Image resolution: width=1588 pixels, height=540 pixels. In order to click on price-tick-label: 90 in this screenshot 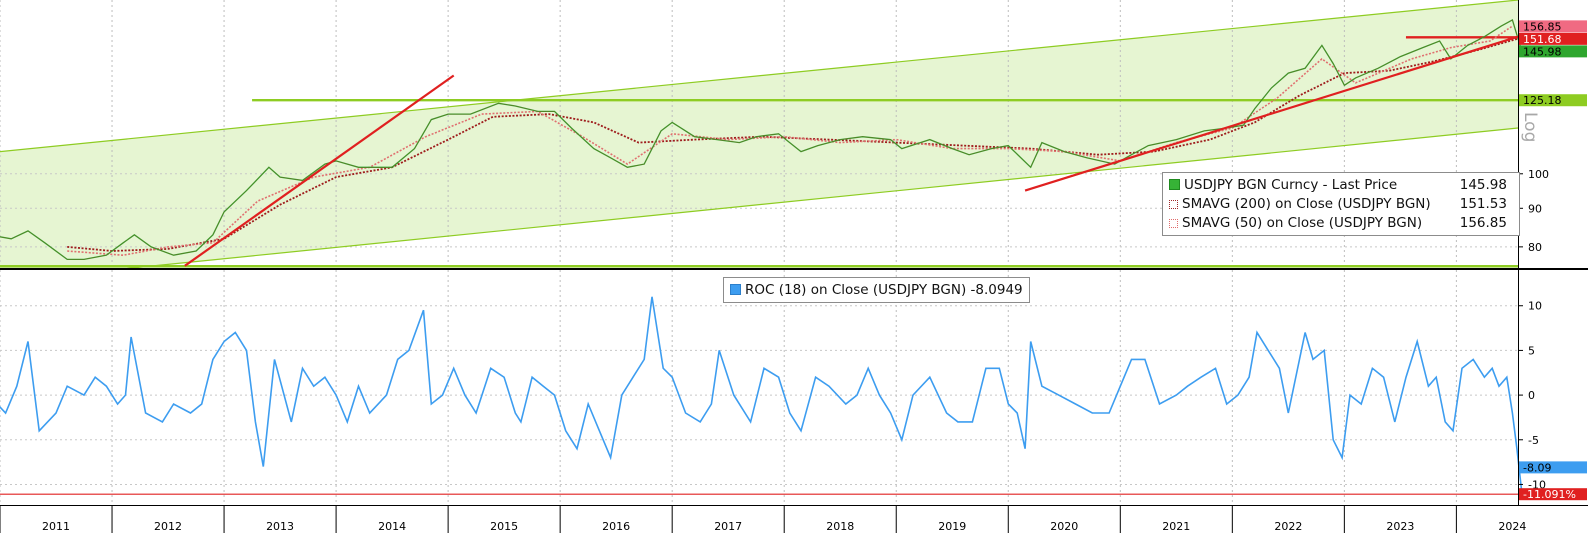, I will do `click(1535, 208)`.